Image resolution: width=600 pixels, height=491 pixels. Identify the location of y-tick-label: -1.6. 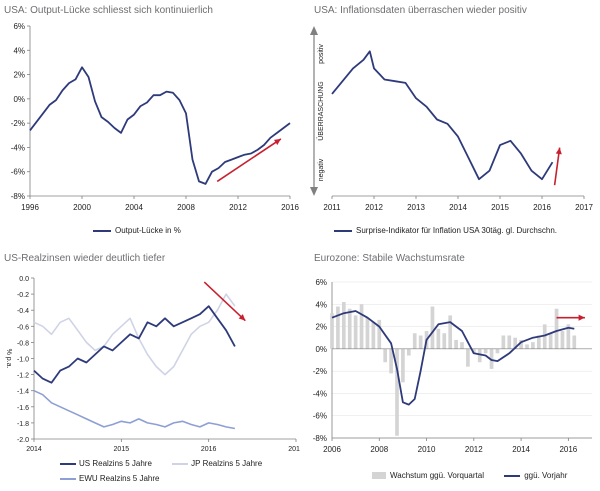
(23, 408).